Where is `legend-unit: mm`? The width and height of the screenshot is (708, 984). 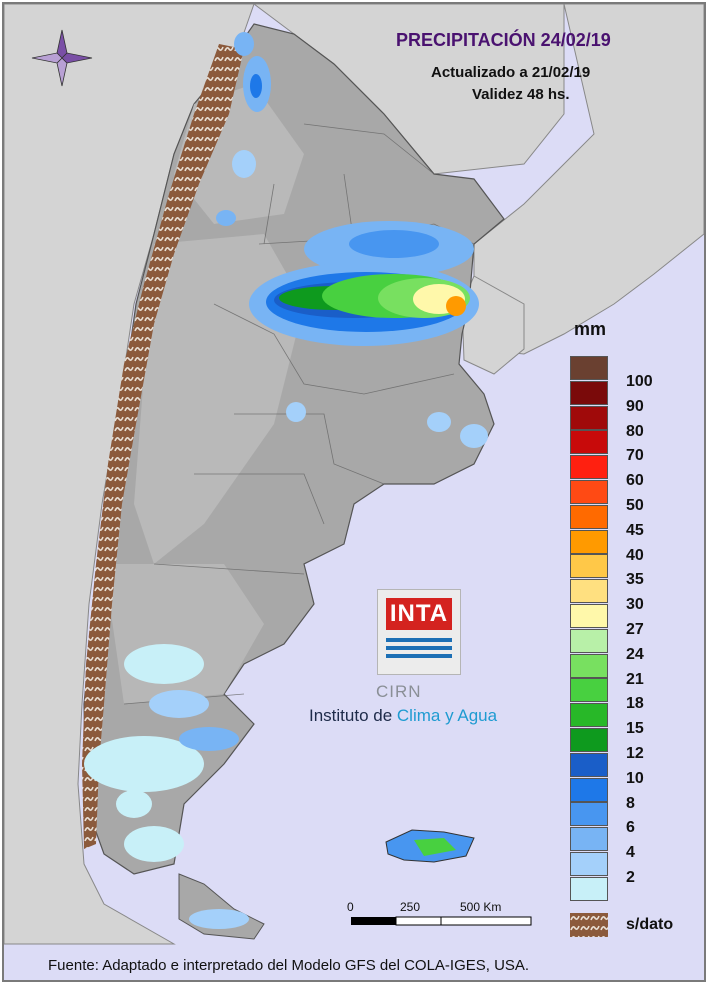 legend-unit: mm is located at coordinates (590, 329).